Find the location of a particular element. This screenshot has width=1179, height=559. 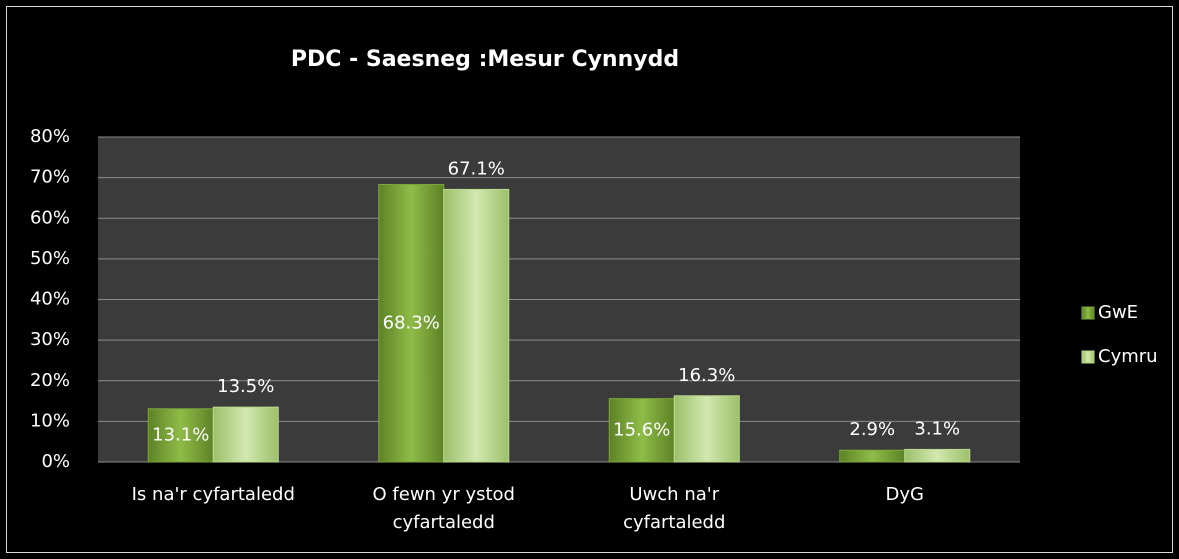

x-tick-label: Is na'r cyfartaledd is located at coordinates (213, 494).